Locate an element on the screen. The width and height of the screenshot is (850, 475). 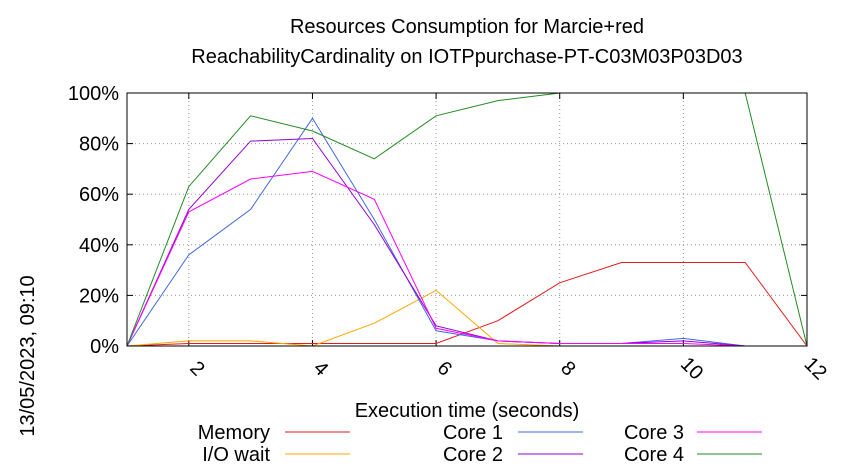
series-line-i-o-wait is located at coordinates (466, 318).